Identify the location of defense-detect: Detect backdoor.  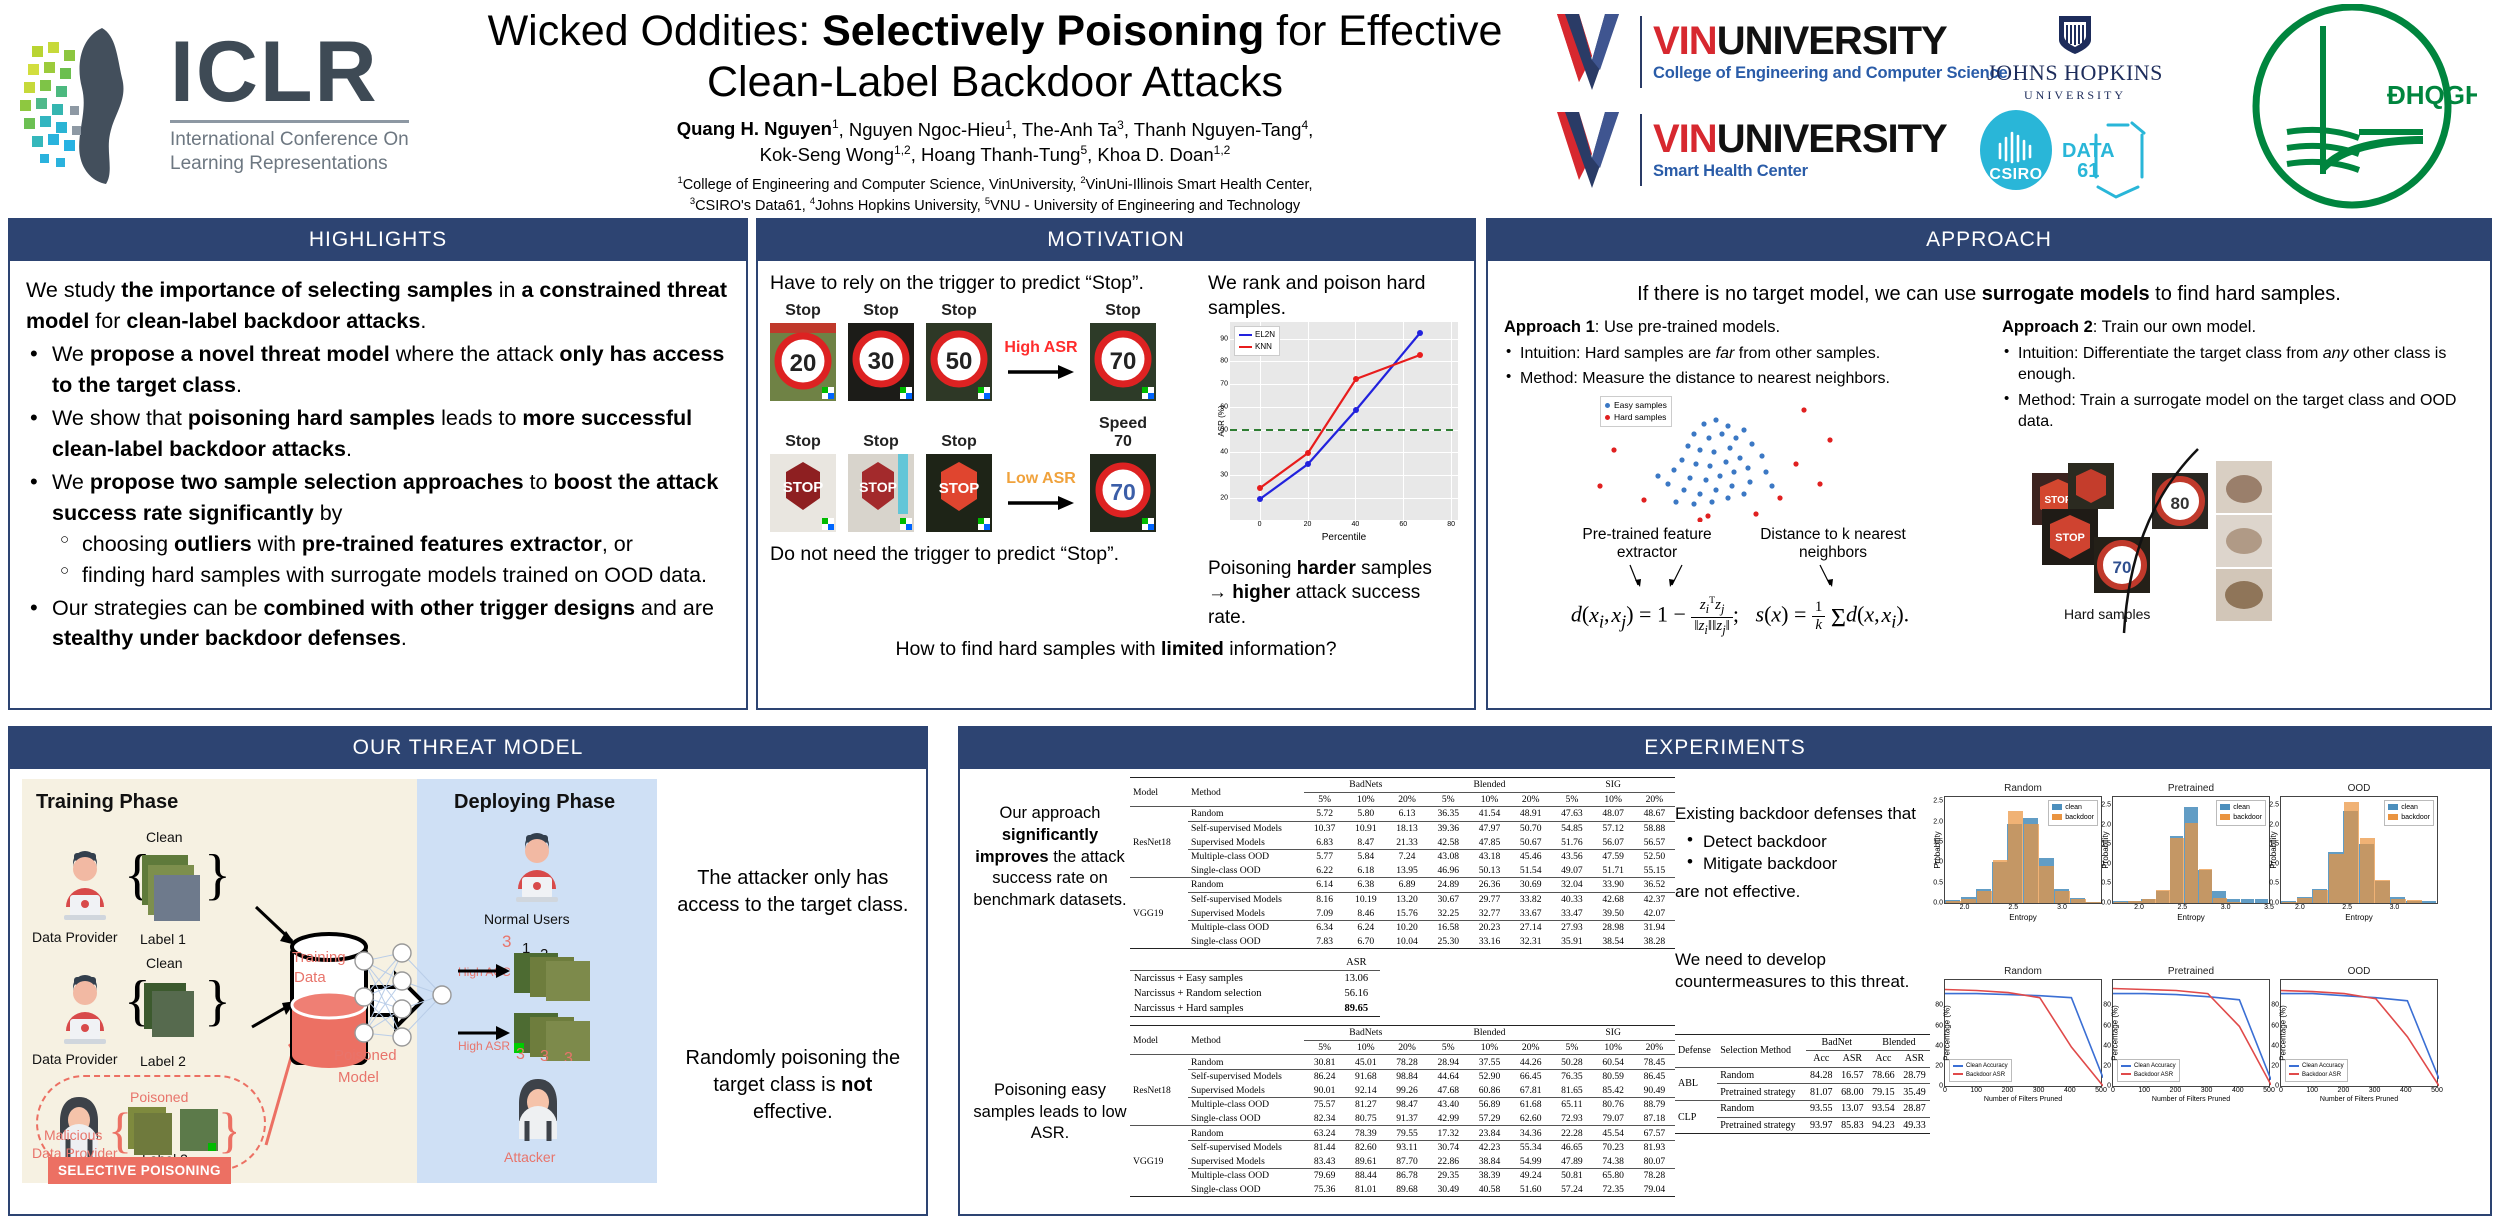
(1807, 841).